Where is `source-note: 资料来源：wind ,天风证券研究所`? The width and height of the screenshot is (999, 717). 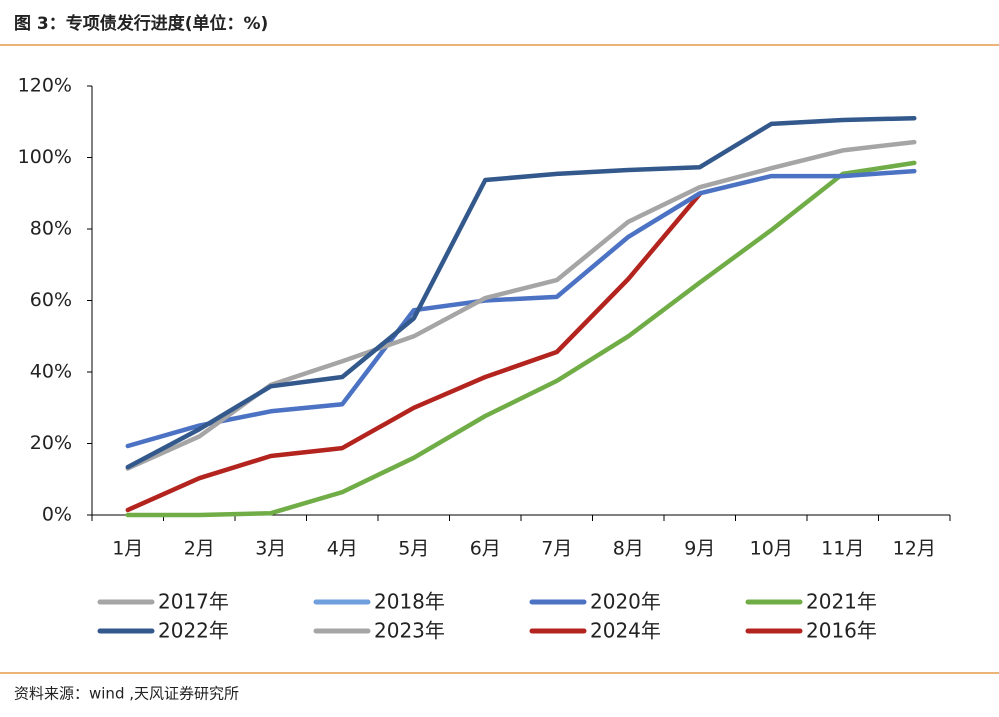
source-note: 资料来源：wind ,天风证券研究所 is located at coordinates (126, 694).